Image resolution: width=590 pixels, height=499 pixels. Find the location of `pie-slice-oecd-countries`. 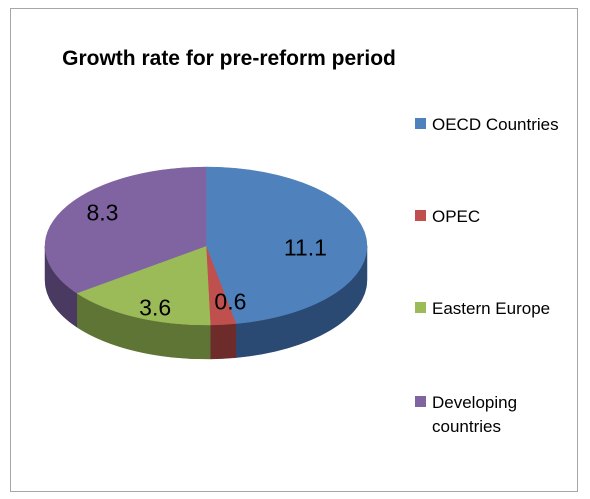

pie-slice-oecd-countries is located at coordinates (286, 245).